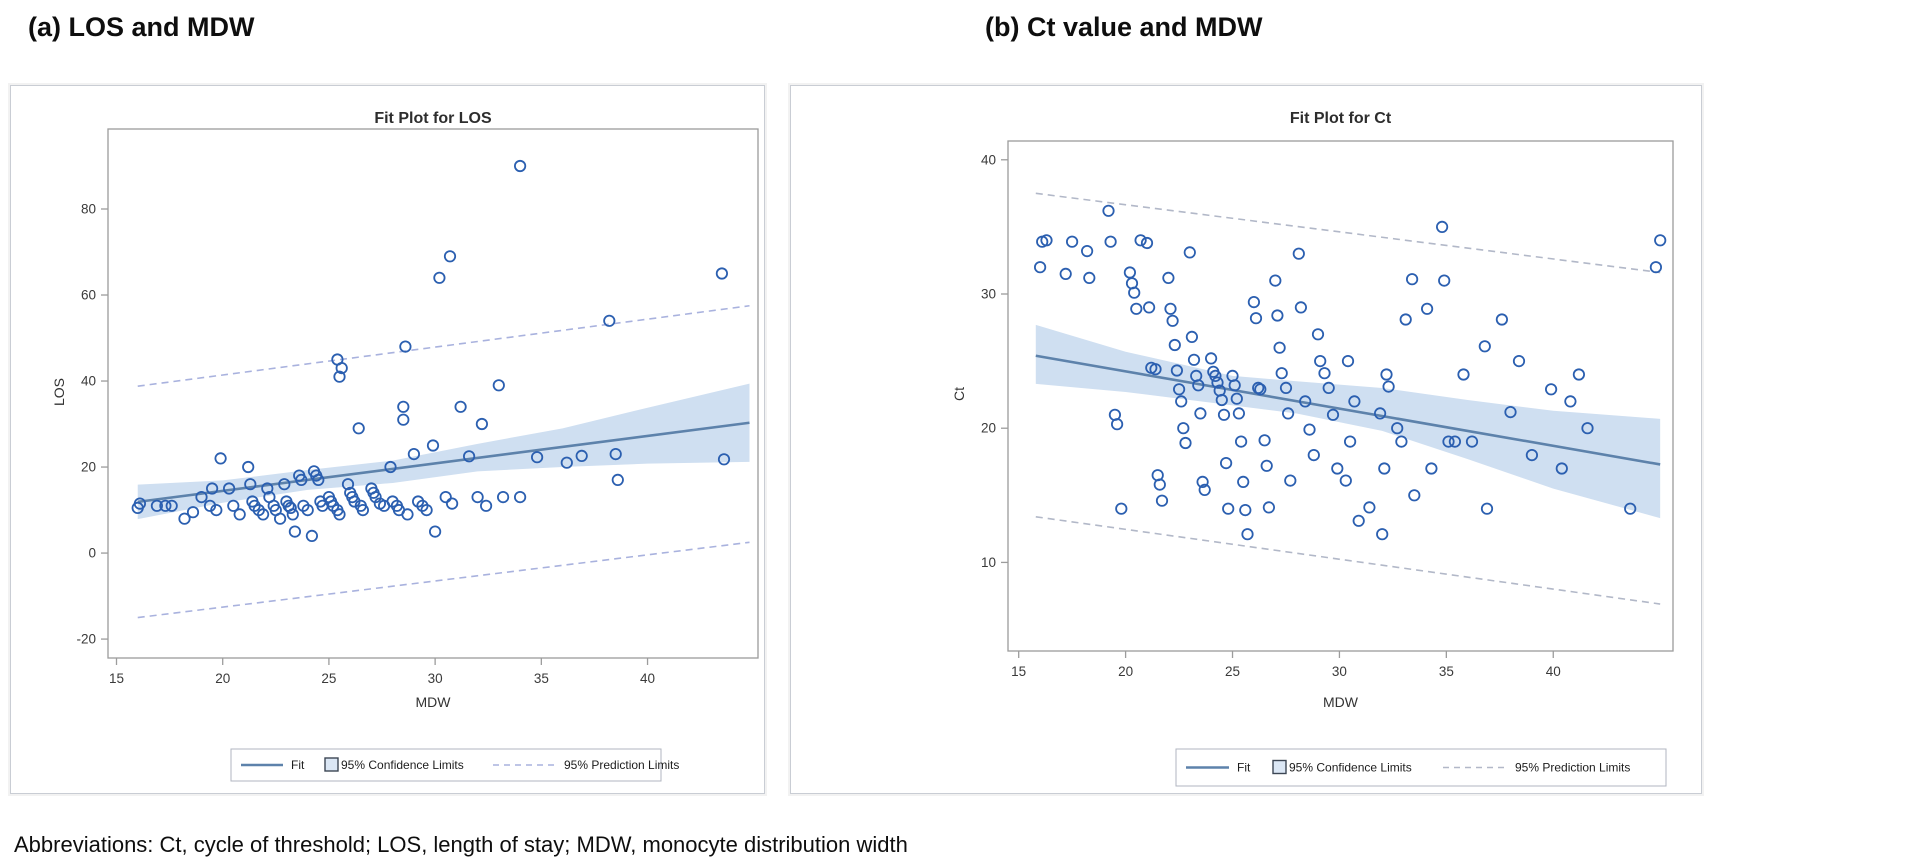 Image resolution: width=1920 pixels, height=868 pixels. Describe the element at coordinates (1244, 768) in the screenshot. I see `legend-fit-label: Fit` at that location.